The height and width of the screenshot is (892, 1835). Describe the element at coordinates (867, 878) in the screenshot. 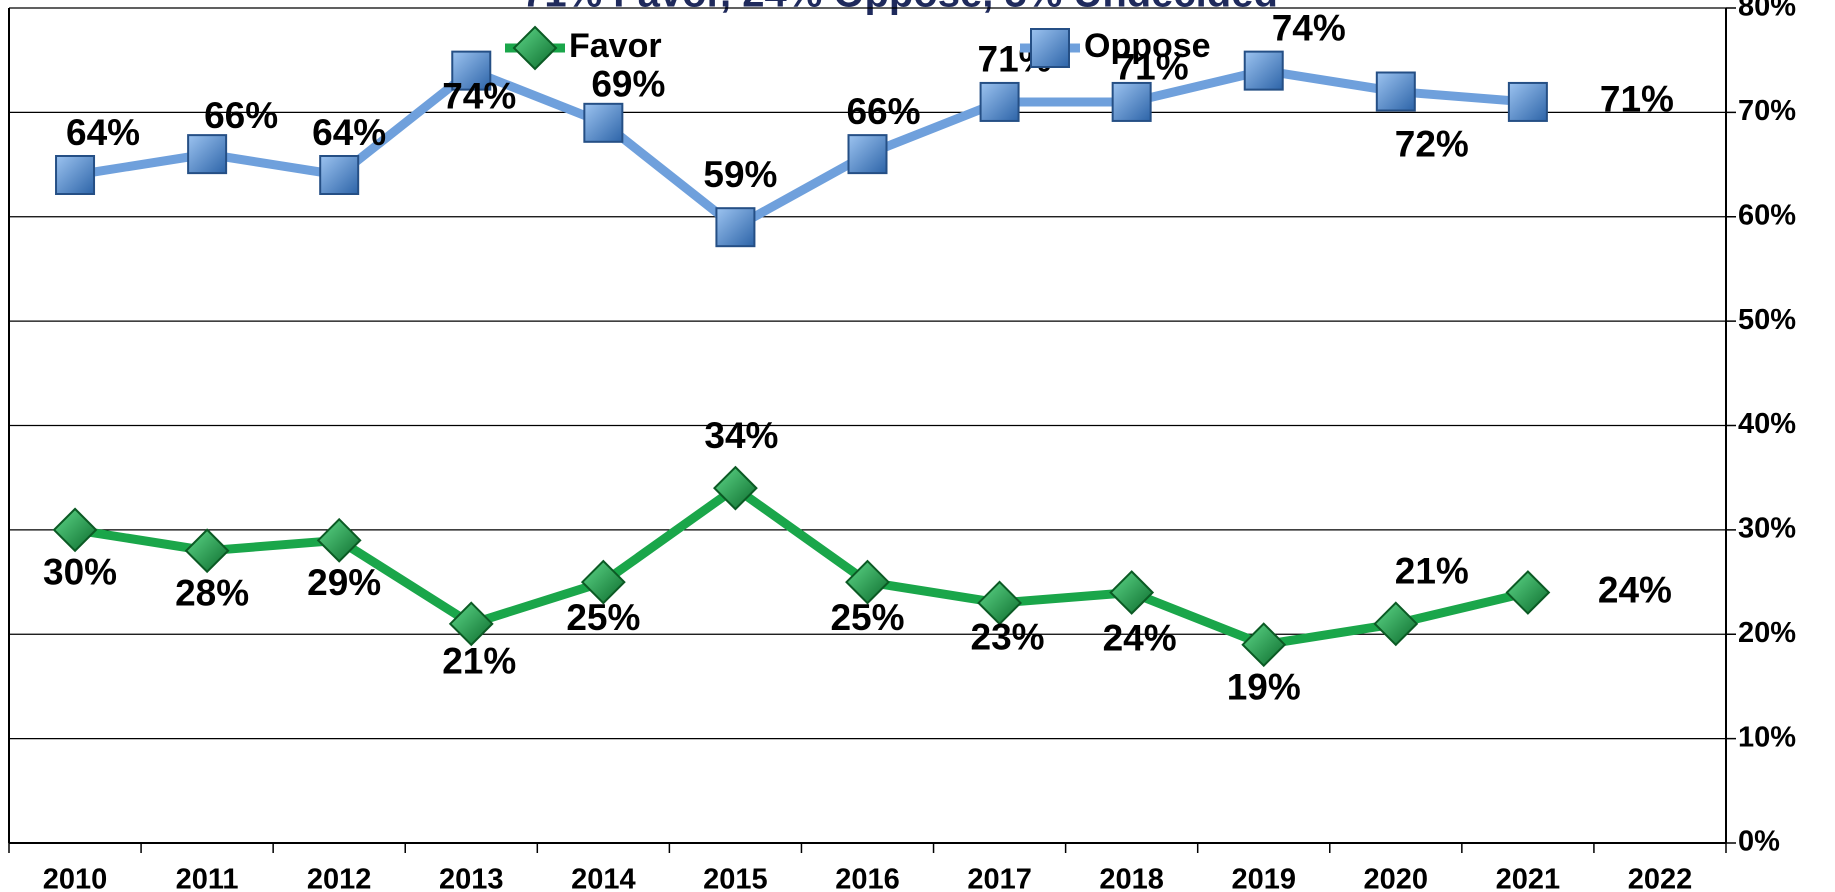

I see `x-tick-label: 2016` at that location.